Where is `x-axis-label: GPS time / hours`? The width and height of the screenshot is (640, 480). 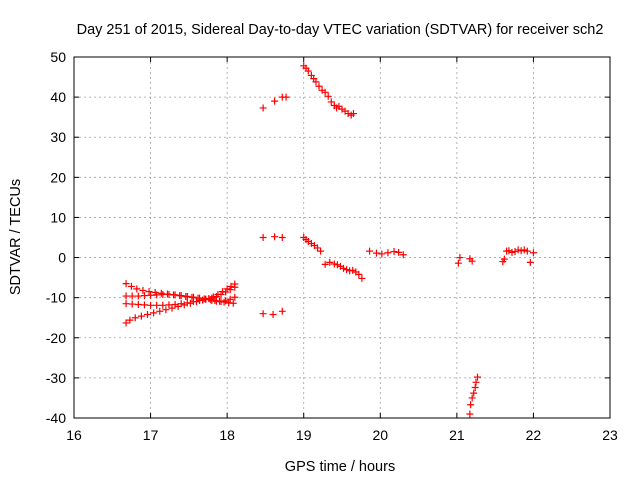 x-axis-label: GPS time / hours is located at coordinates (340, 467).